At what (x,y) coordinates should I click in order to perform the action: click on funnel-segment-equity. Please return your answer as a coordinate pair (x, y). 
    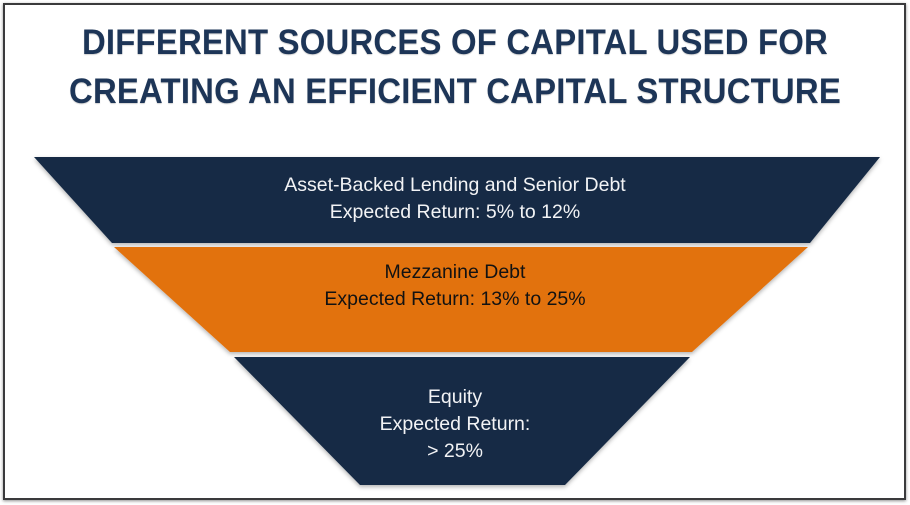
    Looking at the image, I should click on (462, 421).